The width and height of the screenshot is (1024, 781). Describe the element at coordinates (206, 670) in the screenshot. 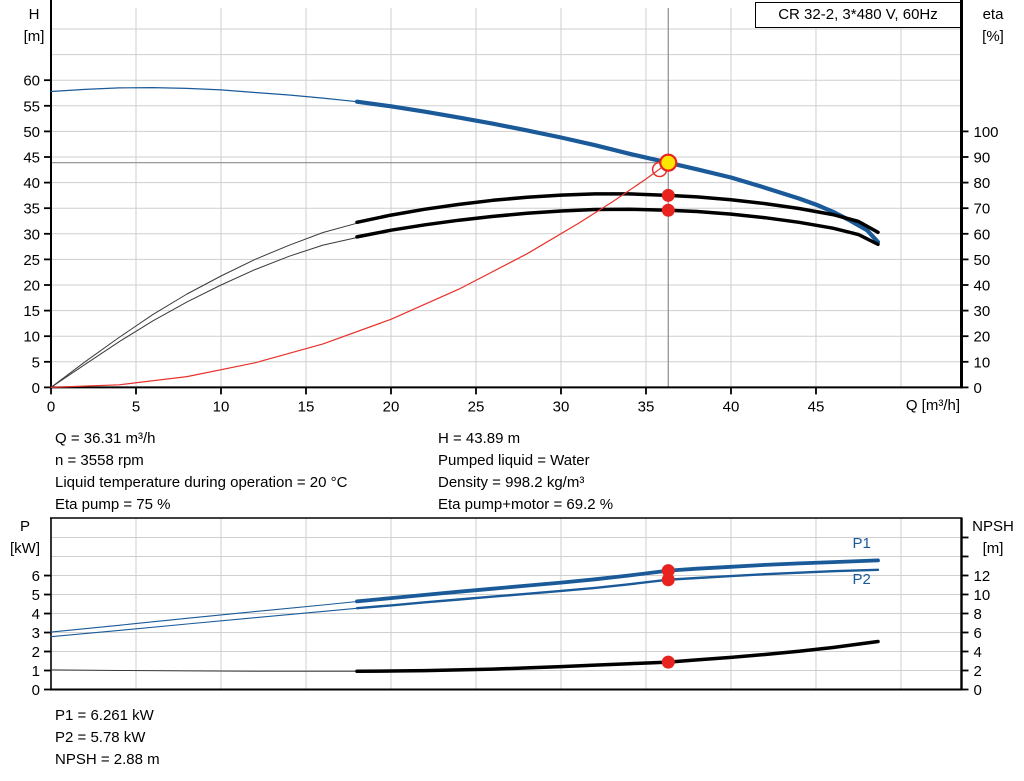

I see `series-npsh-thin` at that location.